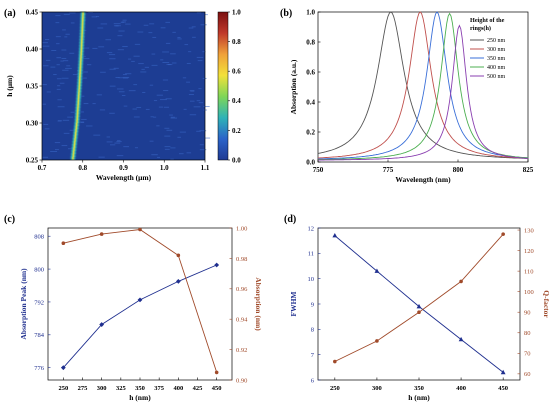  What do you see at coordinates (39, 237) in the screenshot?
I see `y-left-tick-label: 808` at bounding box center [39, 237].